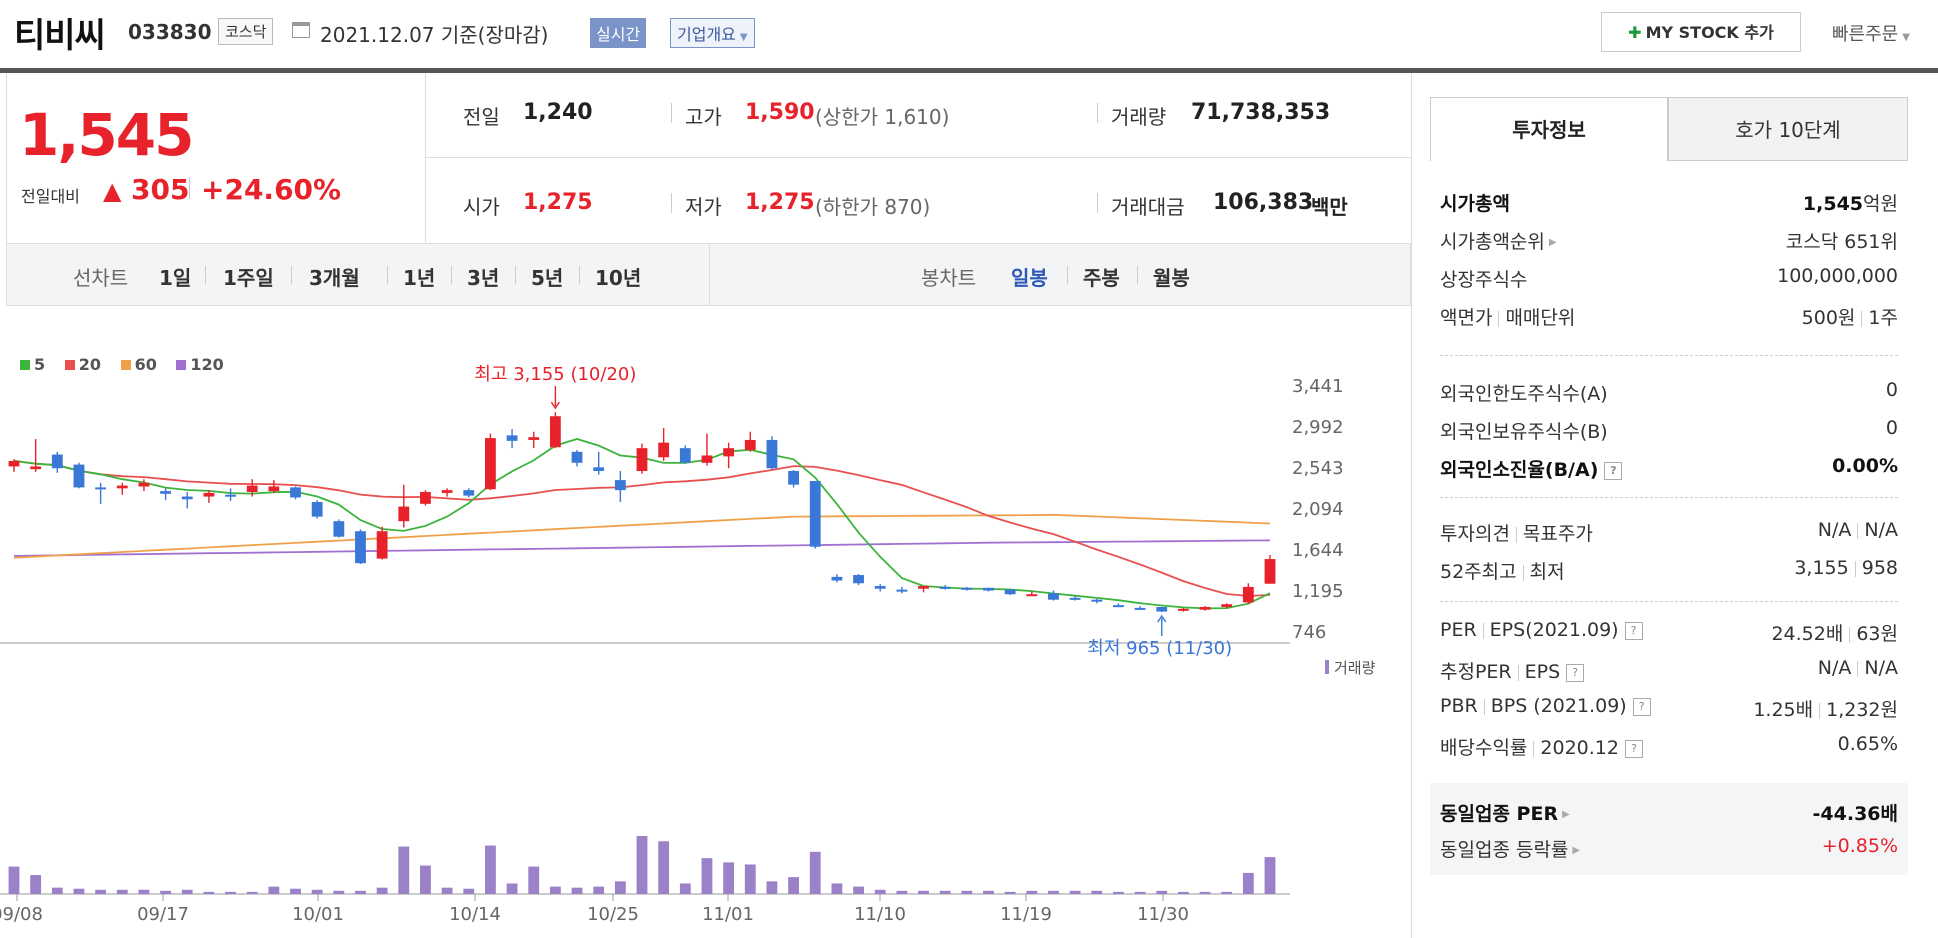 This screenshot has height=938, width=1938. Describe the element at coordinates (419, 278) in the screenshot. I see `period-1y: 1년` at that location.